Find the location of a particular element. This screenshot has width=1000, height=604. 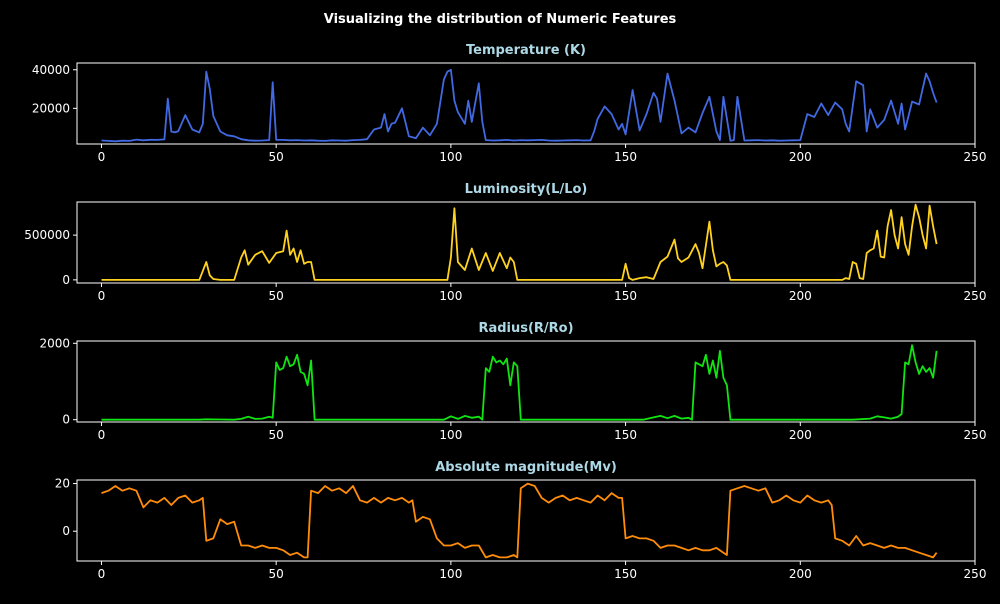

y-tick-label: 2000 is located at coordinates (54, 343).